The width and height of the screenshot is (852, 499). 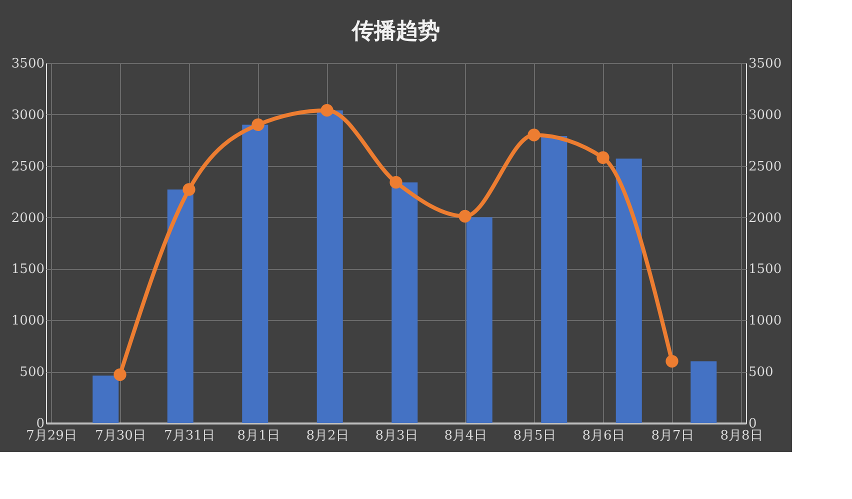 I want to click on y-tick-label: 500, so click(x=32, y=372).